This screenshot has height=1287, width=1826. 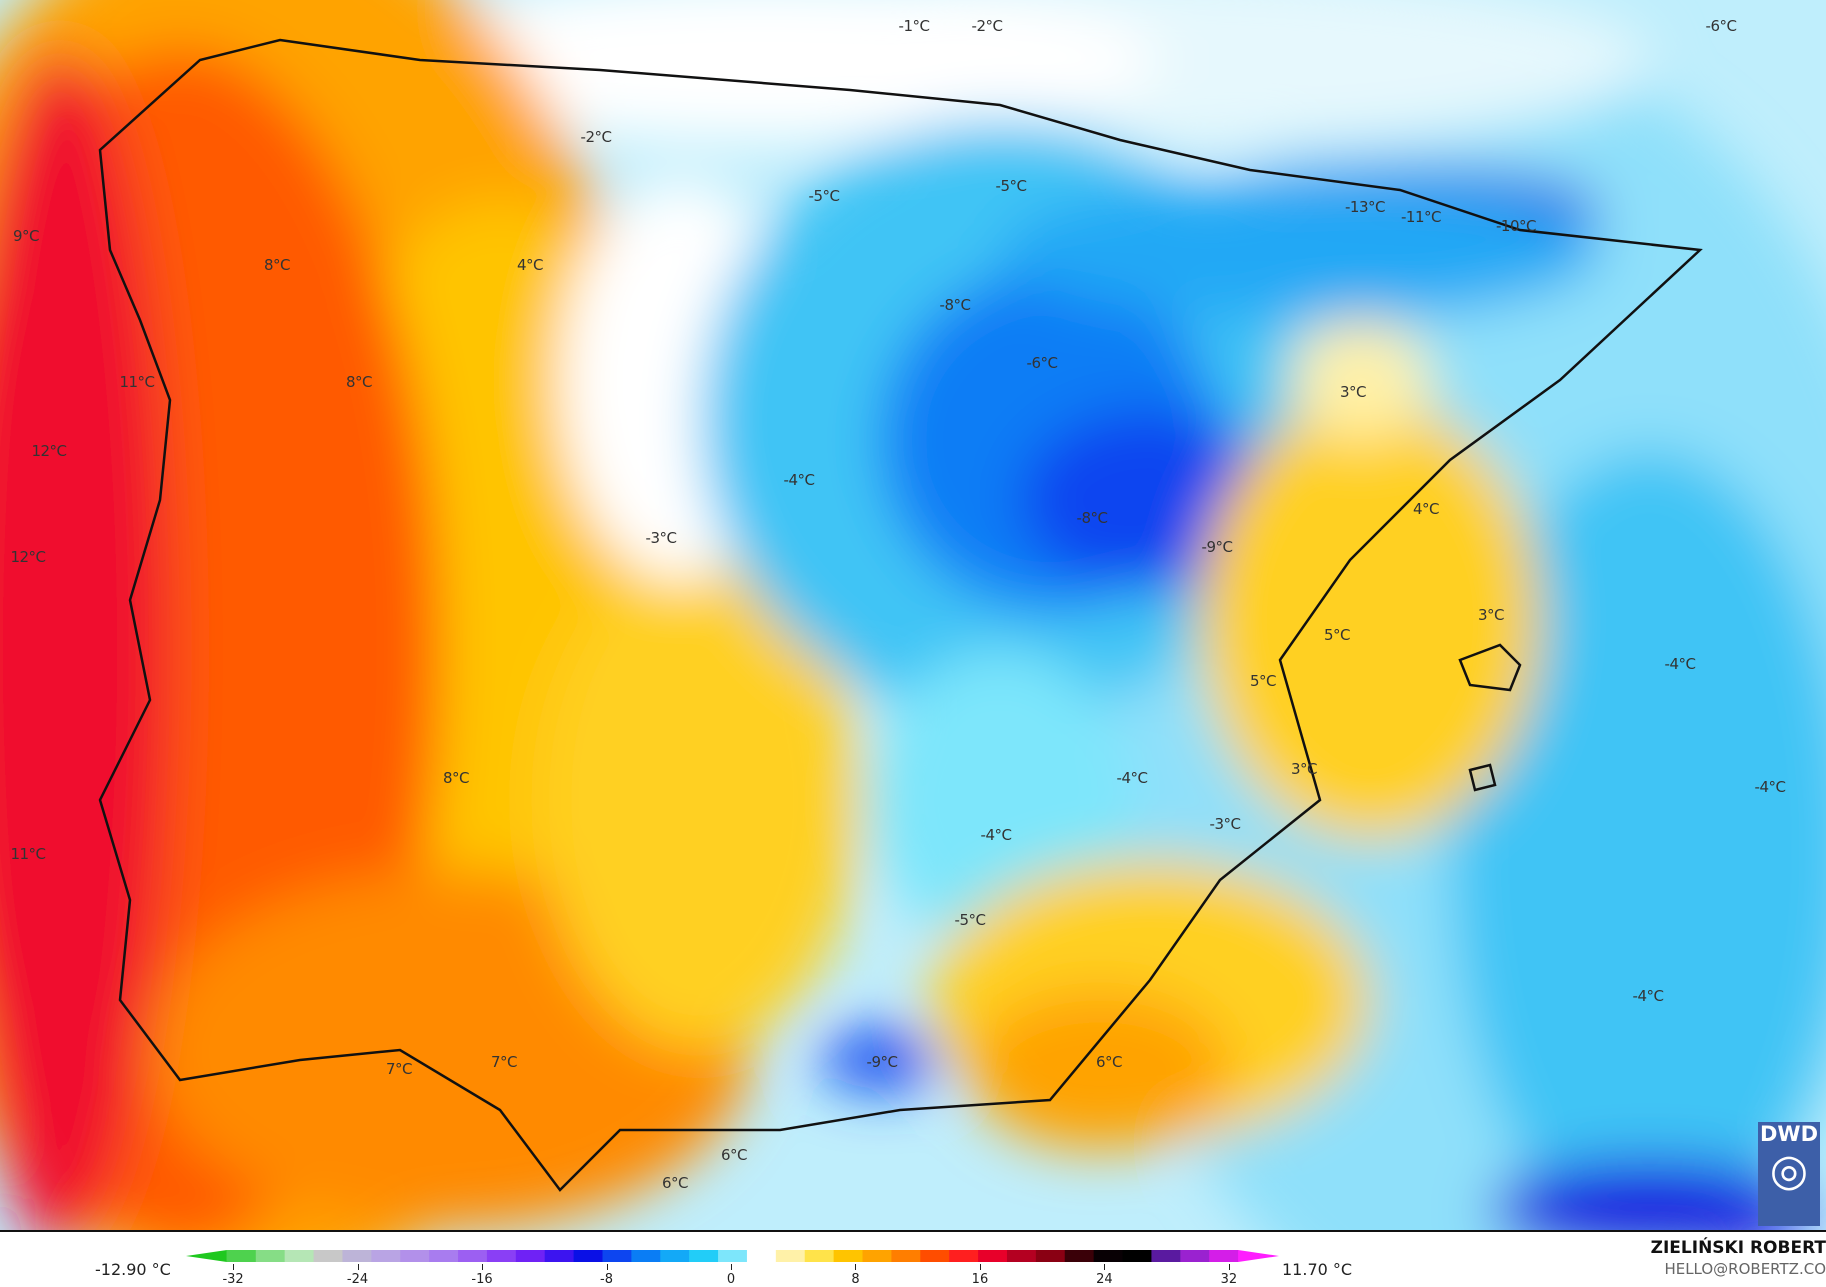 What do you see at coordinates (1490, 717) in the screenshot?
I see `islands-outline` at bounding box center [1490, 717].